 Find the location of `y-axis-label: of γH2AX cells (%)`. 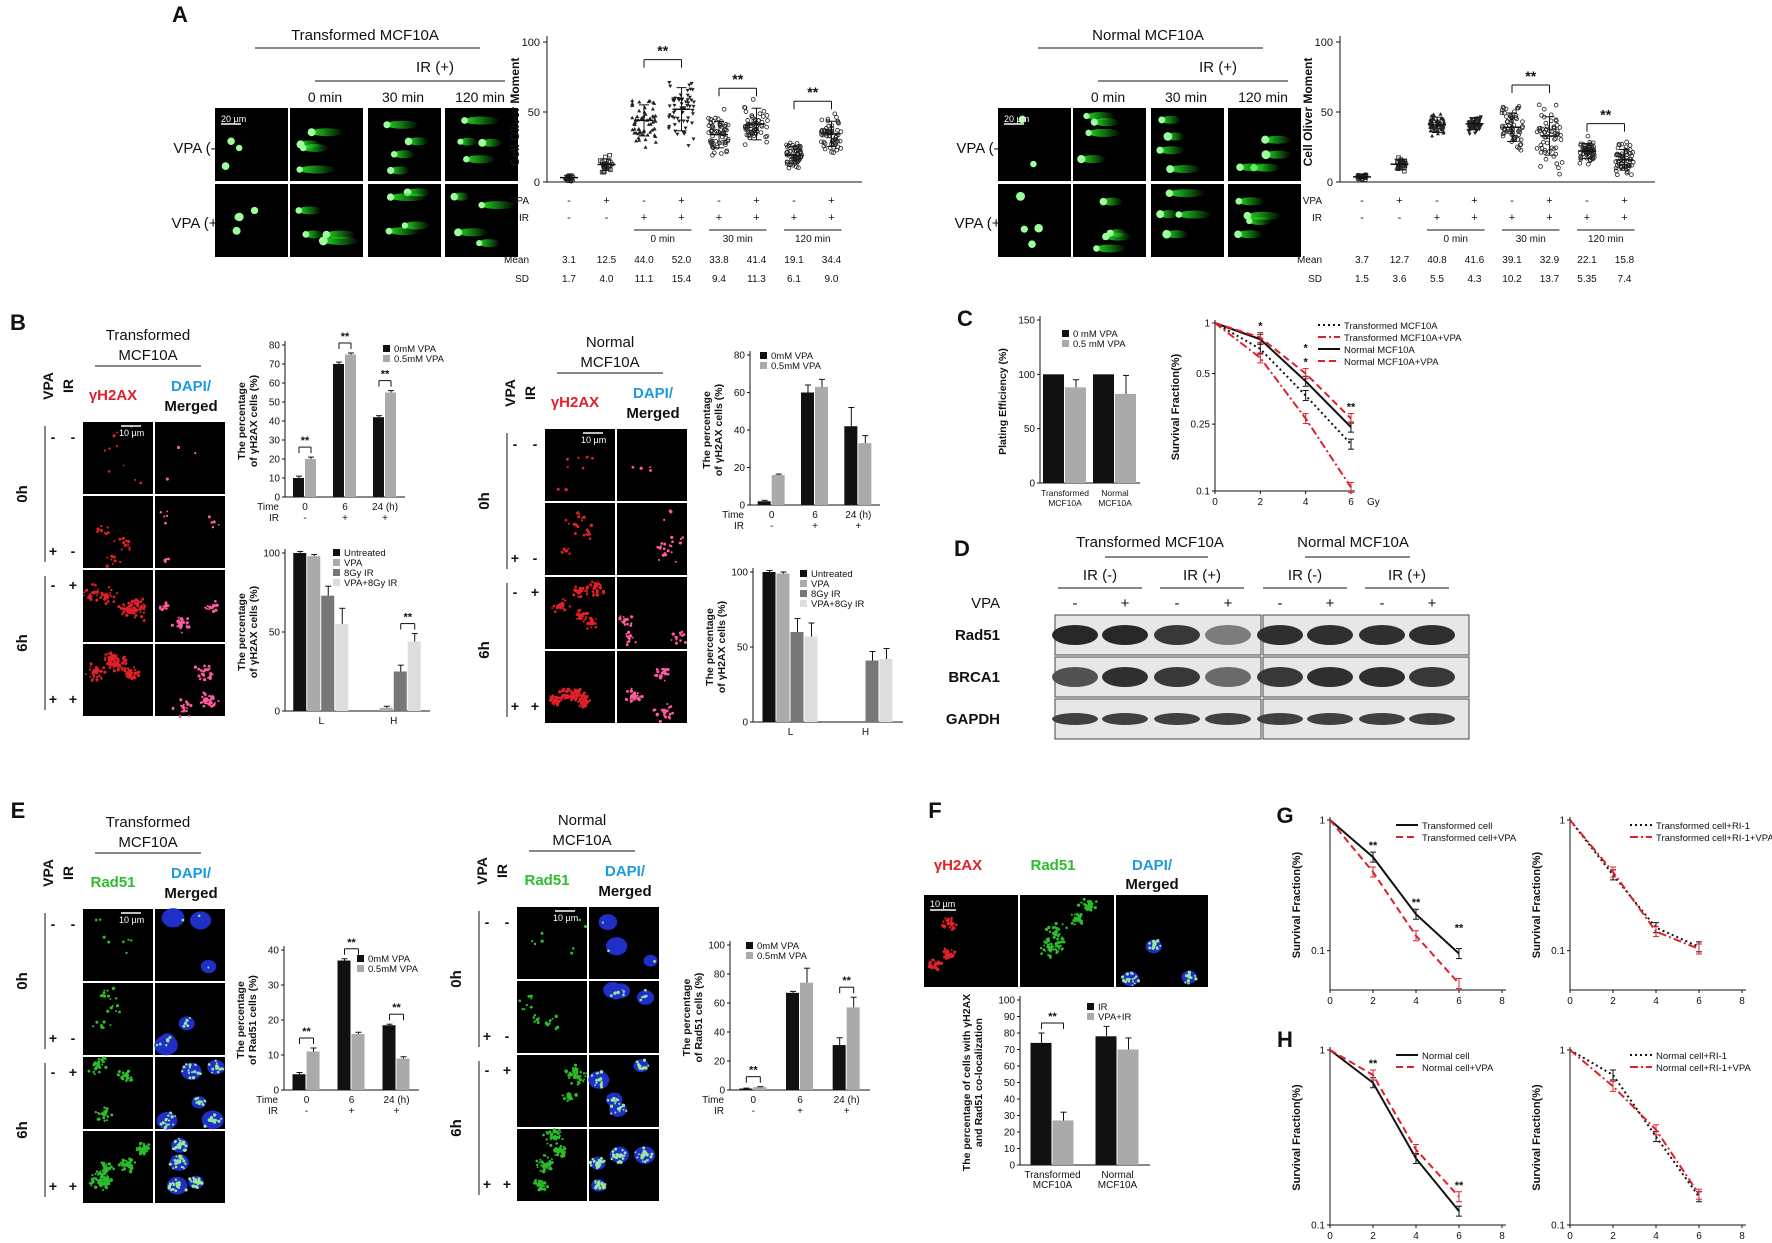

y-axis-label: of γH2AX cells (%) is located at coordinates (254, 421).